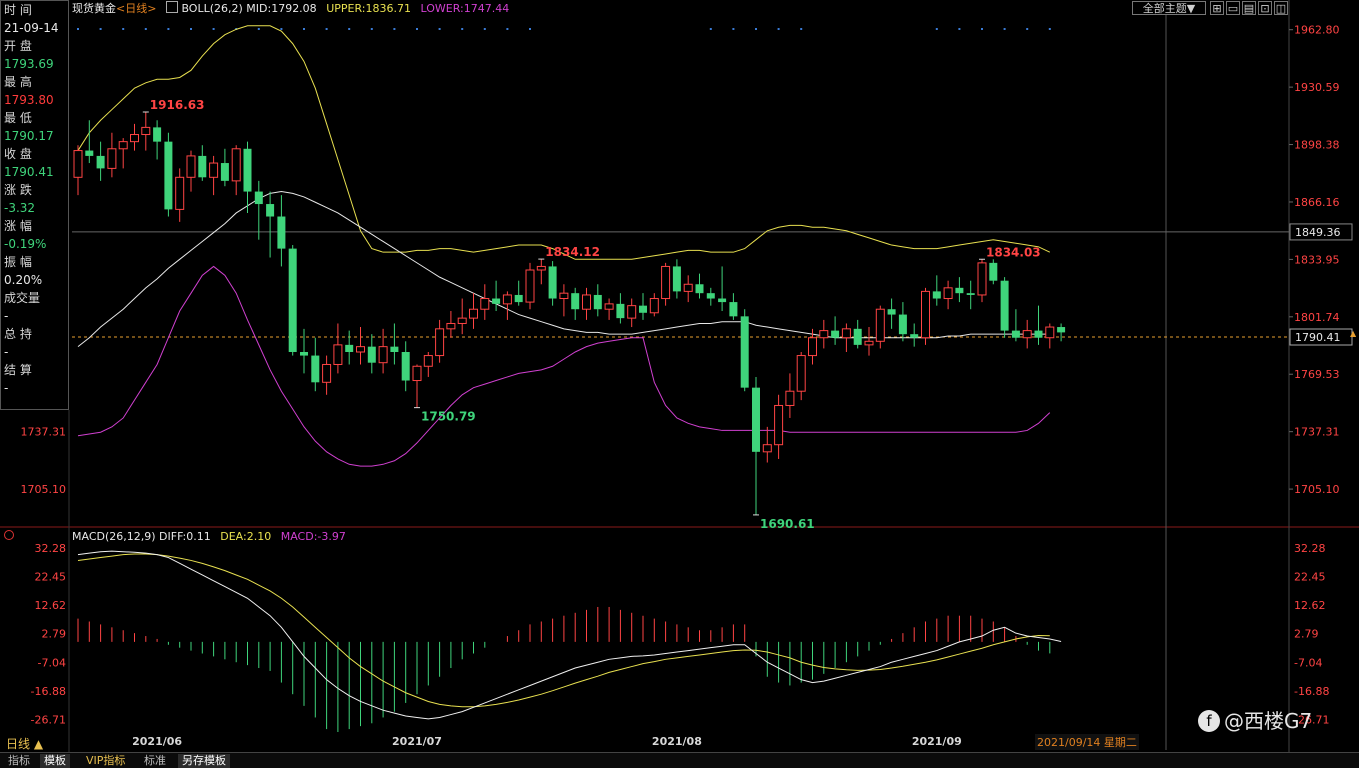 The width and height of the screenshot is (1359, 768). What do you see at coordinates (48, 720) in the screenshot?
I see `macd-left-tick-label: -26.71` at bounding box center [48, 720].